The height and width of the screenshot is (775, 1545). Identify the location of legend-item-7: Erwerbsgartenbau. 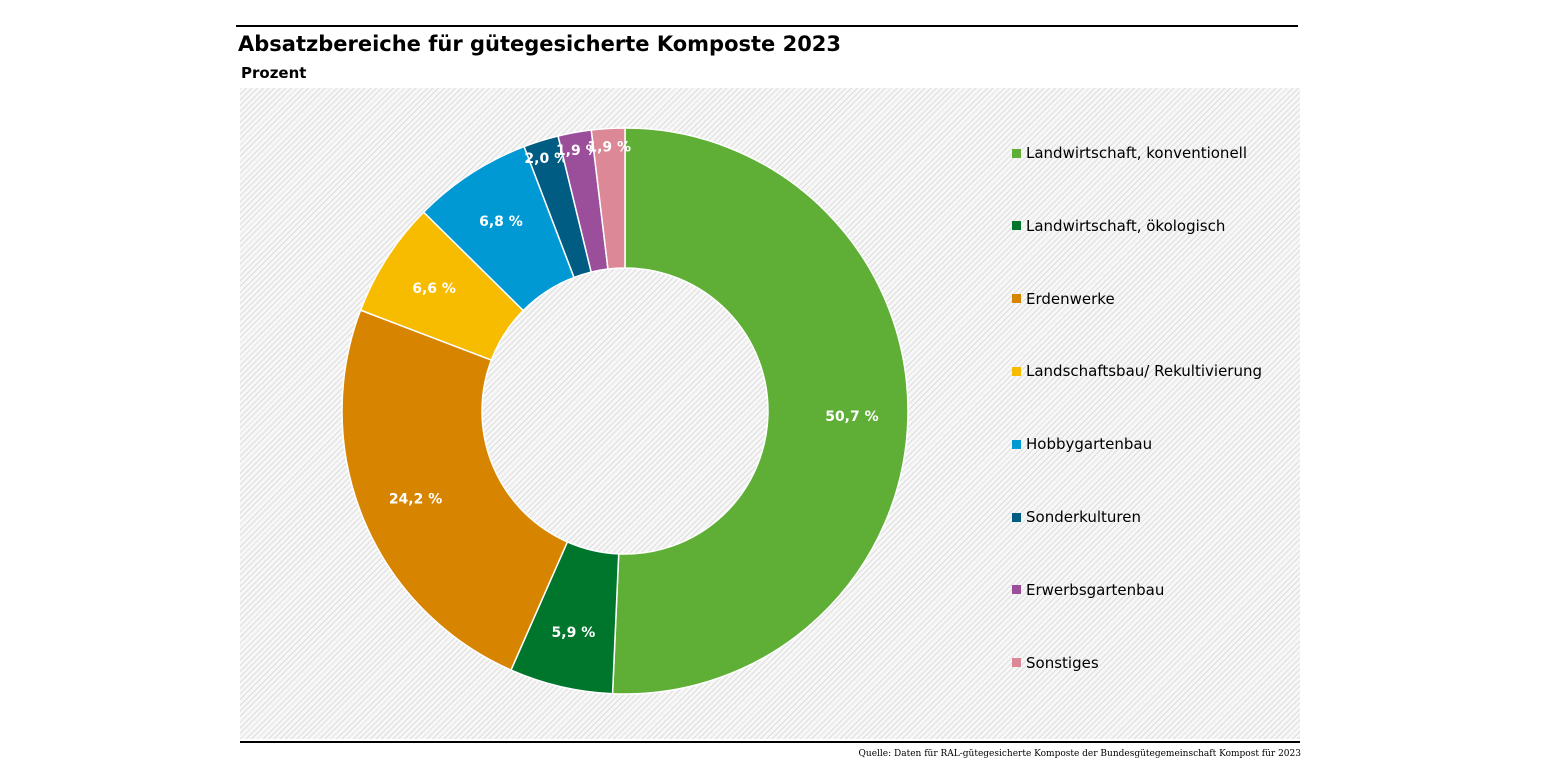
(1088, 590).